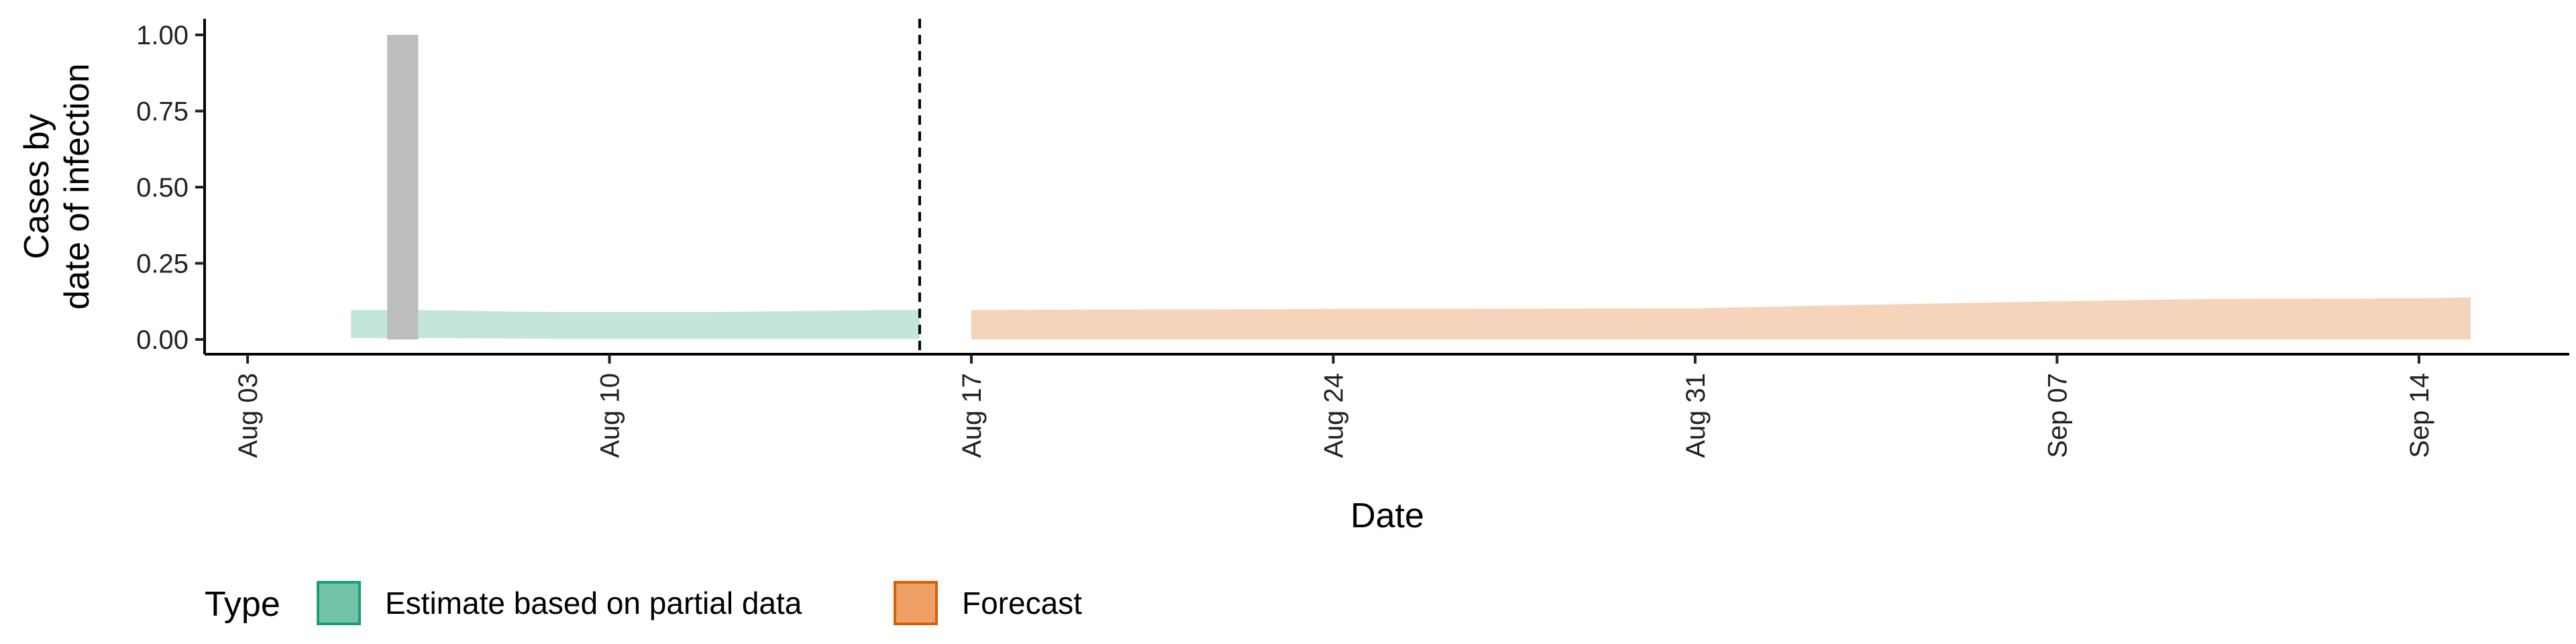  Describe the element at coordinates (36, 187) in the screenshot. I see `y-axis-title-line-1: Cases by` at that location.